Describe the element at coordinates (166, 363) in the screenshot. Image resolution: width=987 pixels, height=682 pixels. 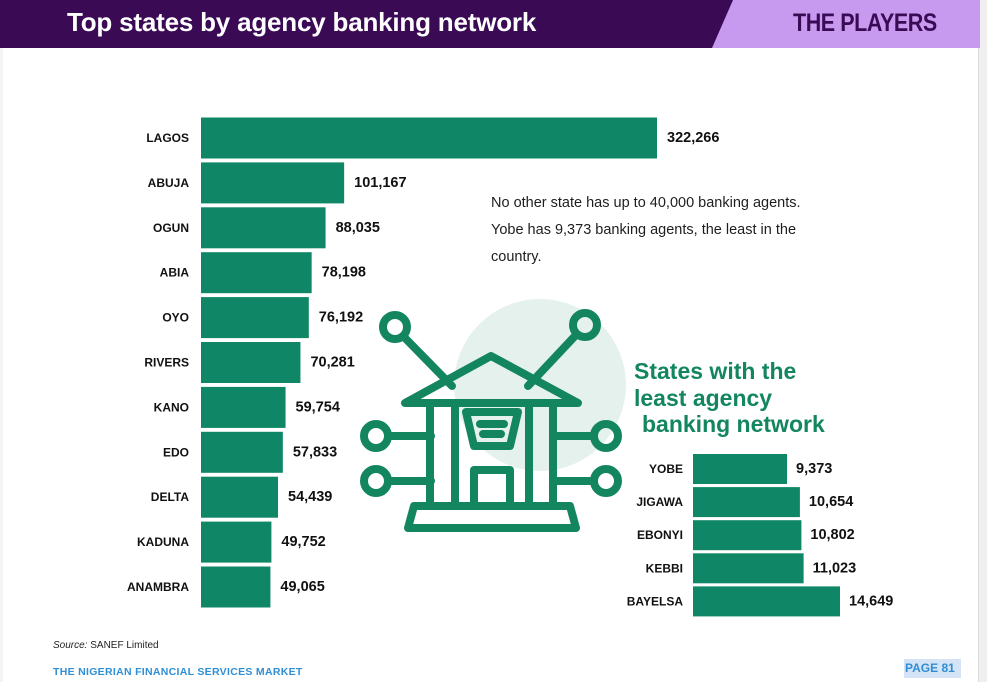
I see `top-states-category-label: RIVERS` at that location.